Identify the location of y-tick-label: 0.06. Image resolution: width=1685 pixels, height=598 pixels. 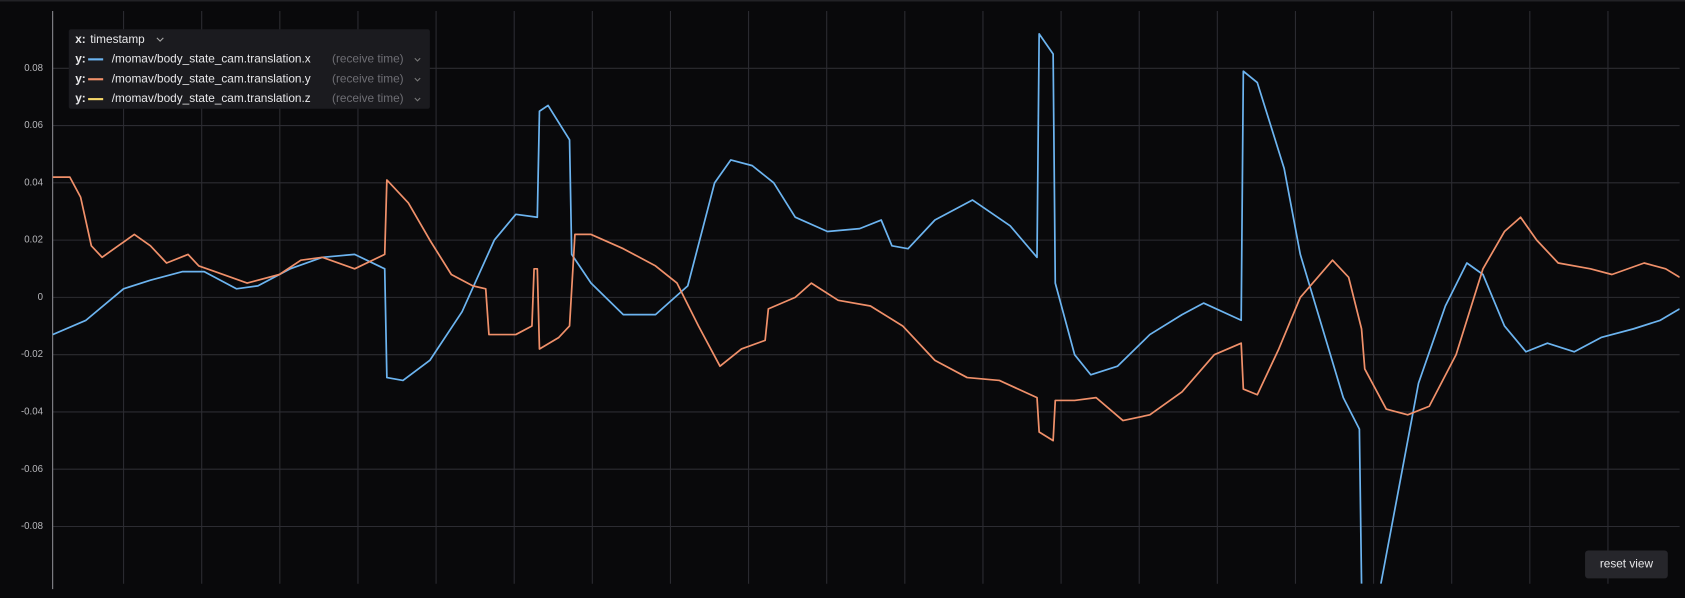
(33, 125).